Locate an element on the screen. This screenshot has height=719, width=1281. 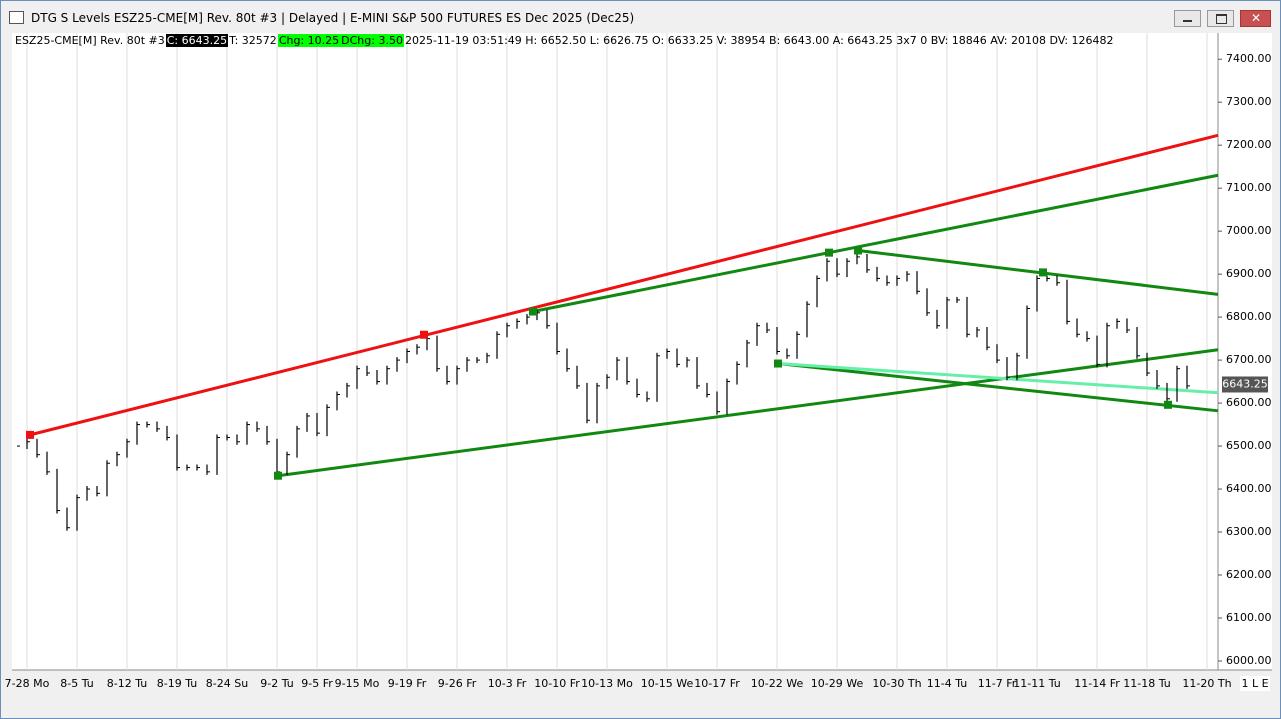
x-tick-label: 9-2 Tu is located at coordinates (276, 683).